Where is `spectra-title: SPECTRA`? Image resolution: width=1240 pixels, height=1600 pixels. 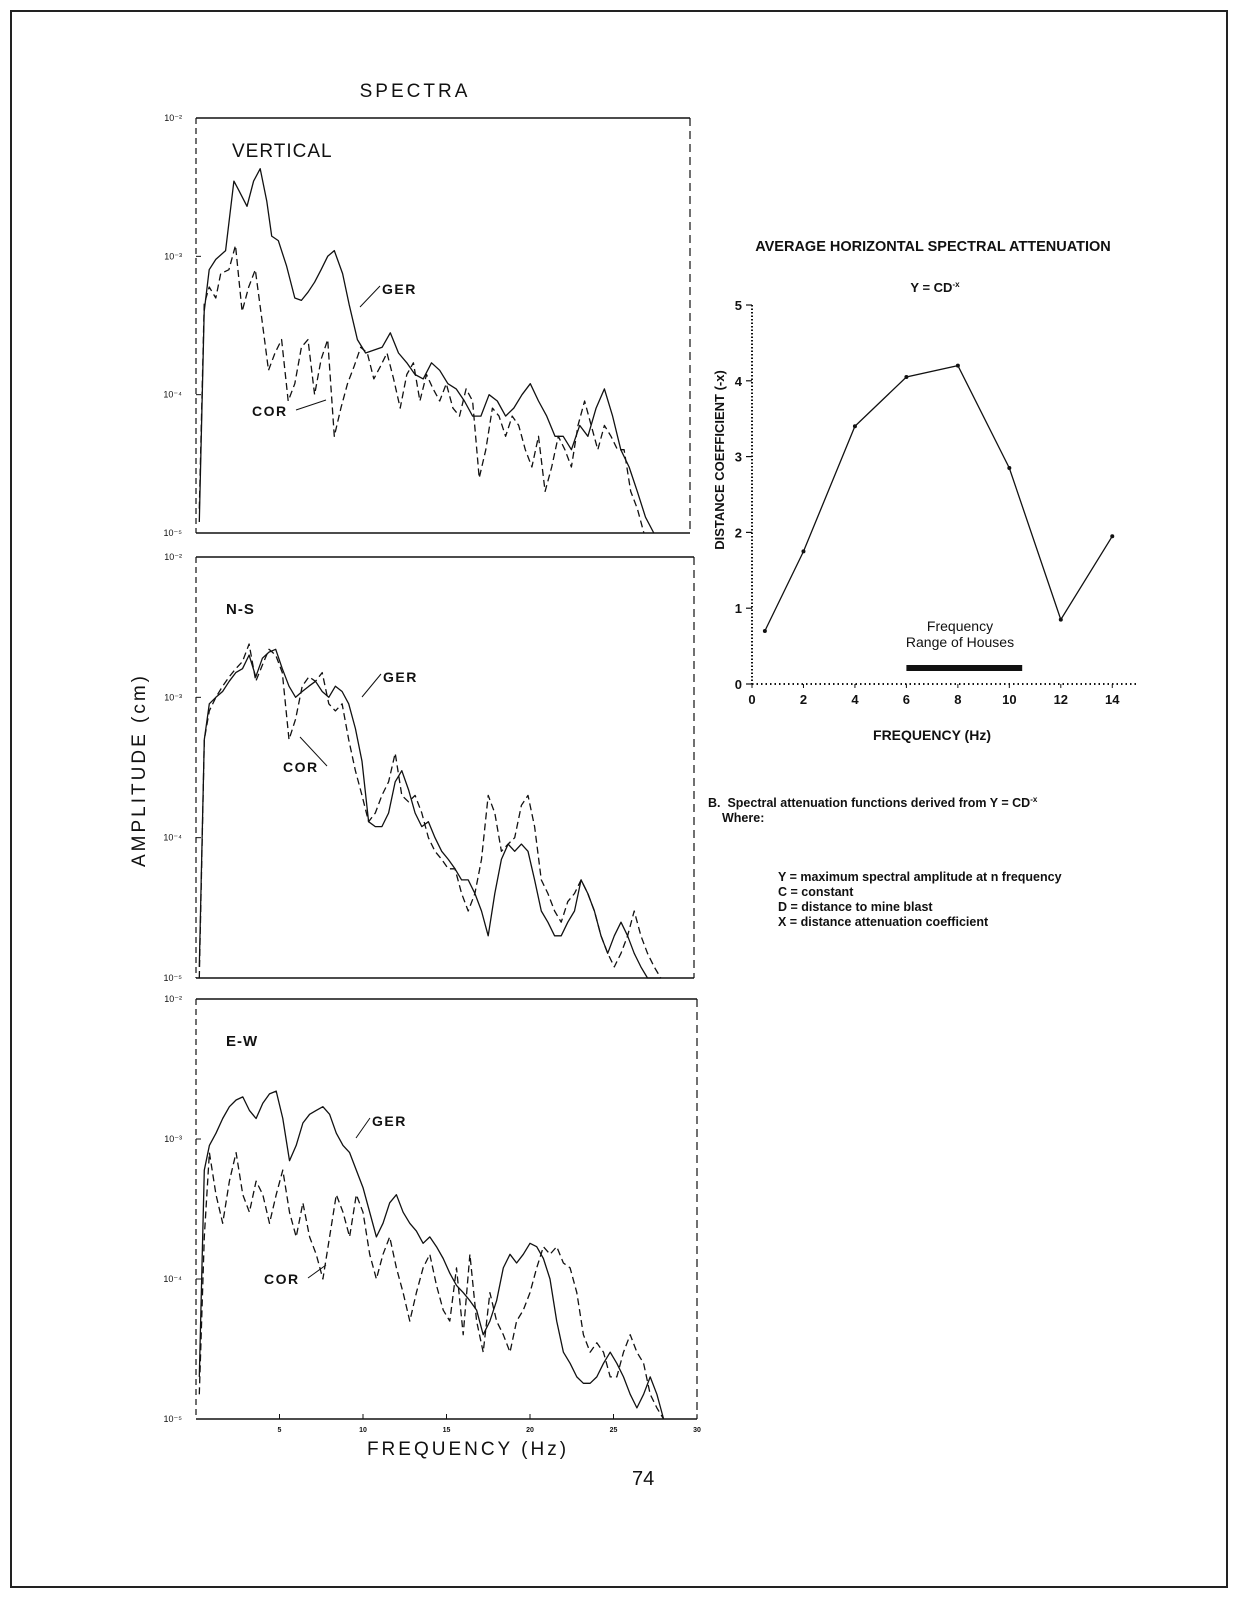 spectra-title: SPECTRA is located at coordinates (415, 91).